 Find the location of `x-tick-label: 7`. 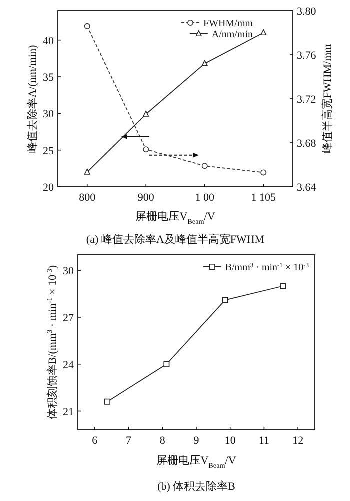

x-tick-label: 7 is located at coordinates (129, 441).